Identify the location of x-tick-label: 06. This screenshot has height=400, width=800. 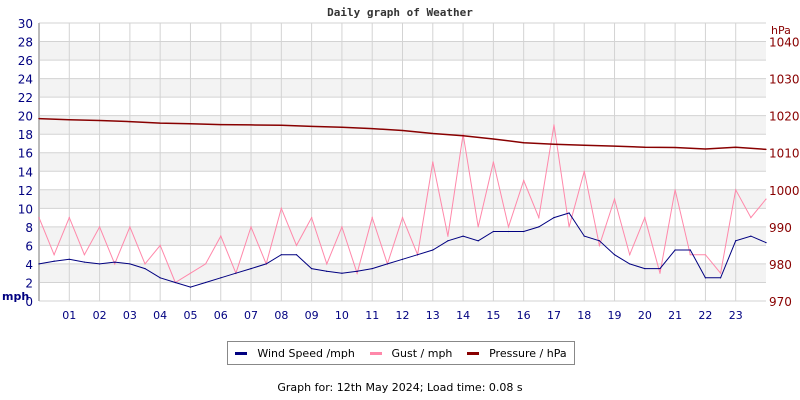
(221, 315).